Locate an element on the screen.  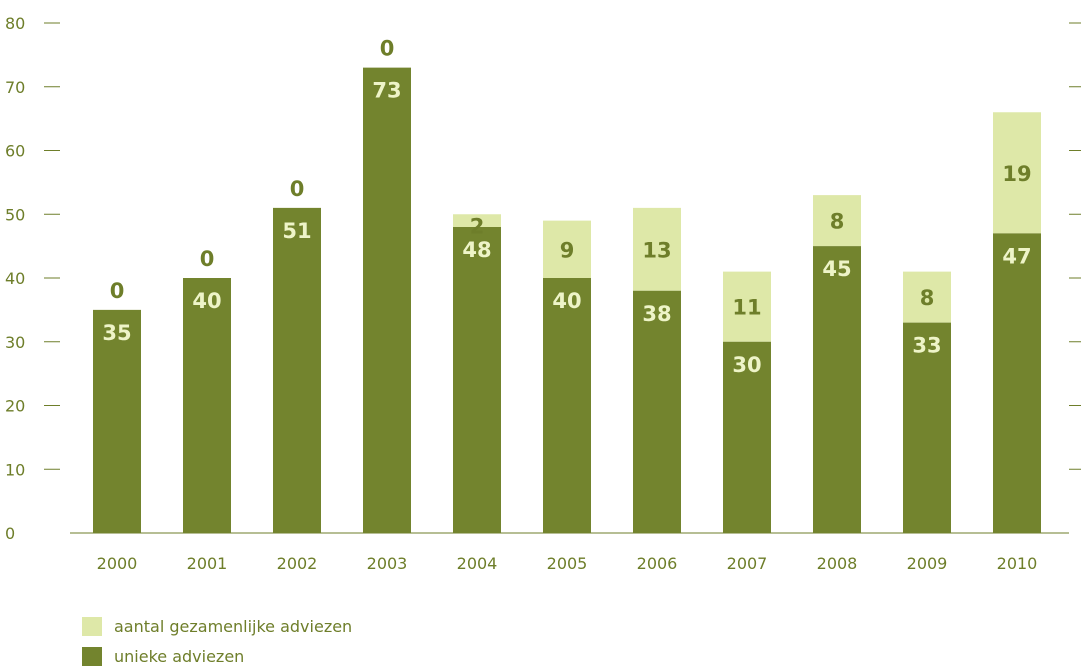
x-tick-label-2003: 2003 is located at coordinates (387, 563).